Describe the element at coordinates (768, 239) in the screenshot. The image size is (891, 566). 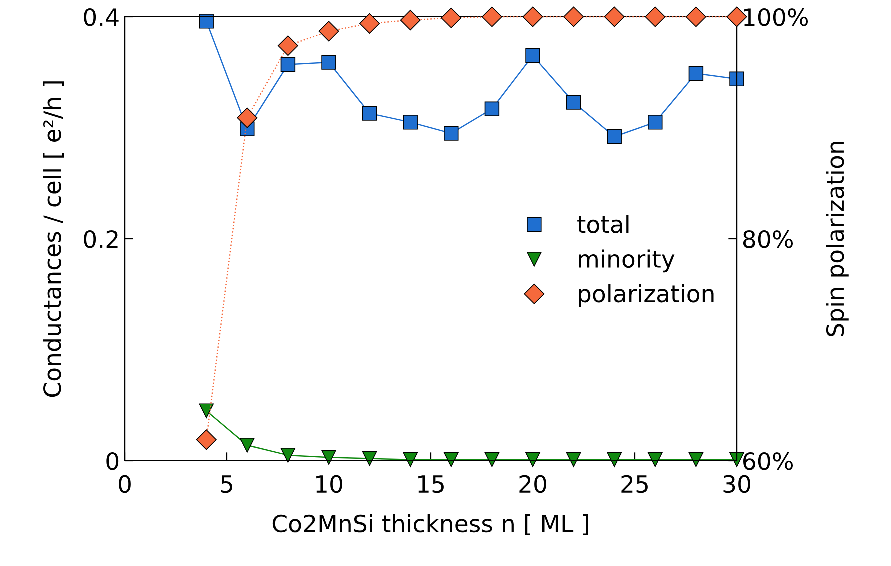
I see `y2-tick-label: 80%` at that location.